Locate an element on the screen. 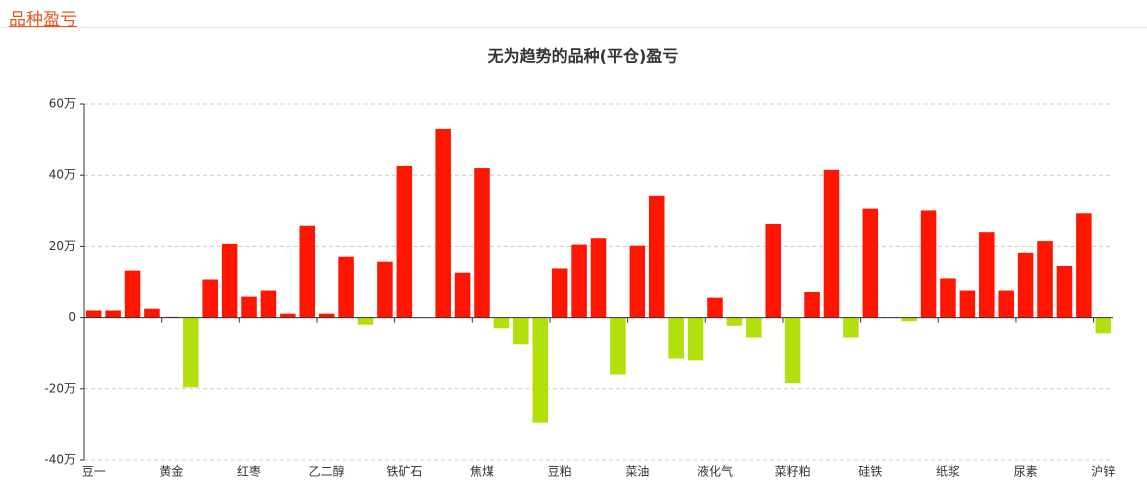 The height and width of the screenshot is (499, 1147). y-tick-label: 0 is located at coordinates (72, 317).